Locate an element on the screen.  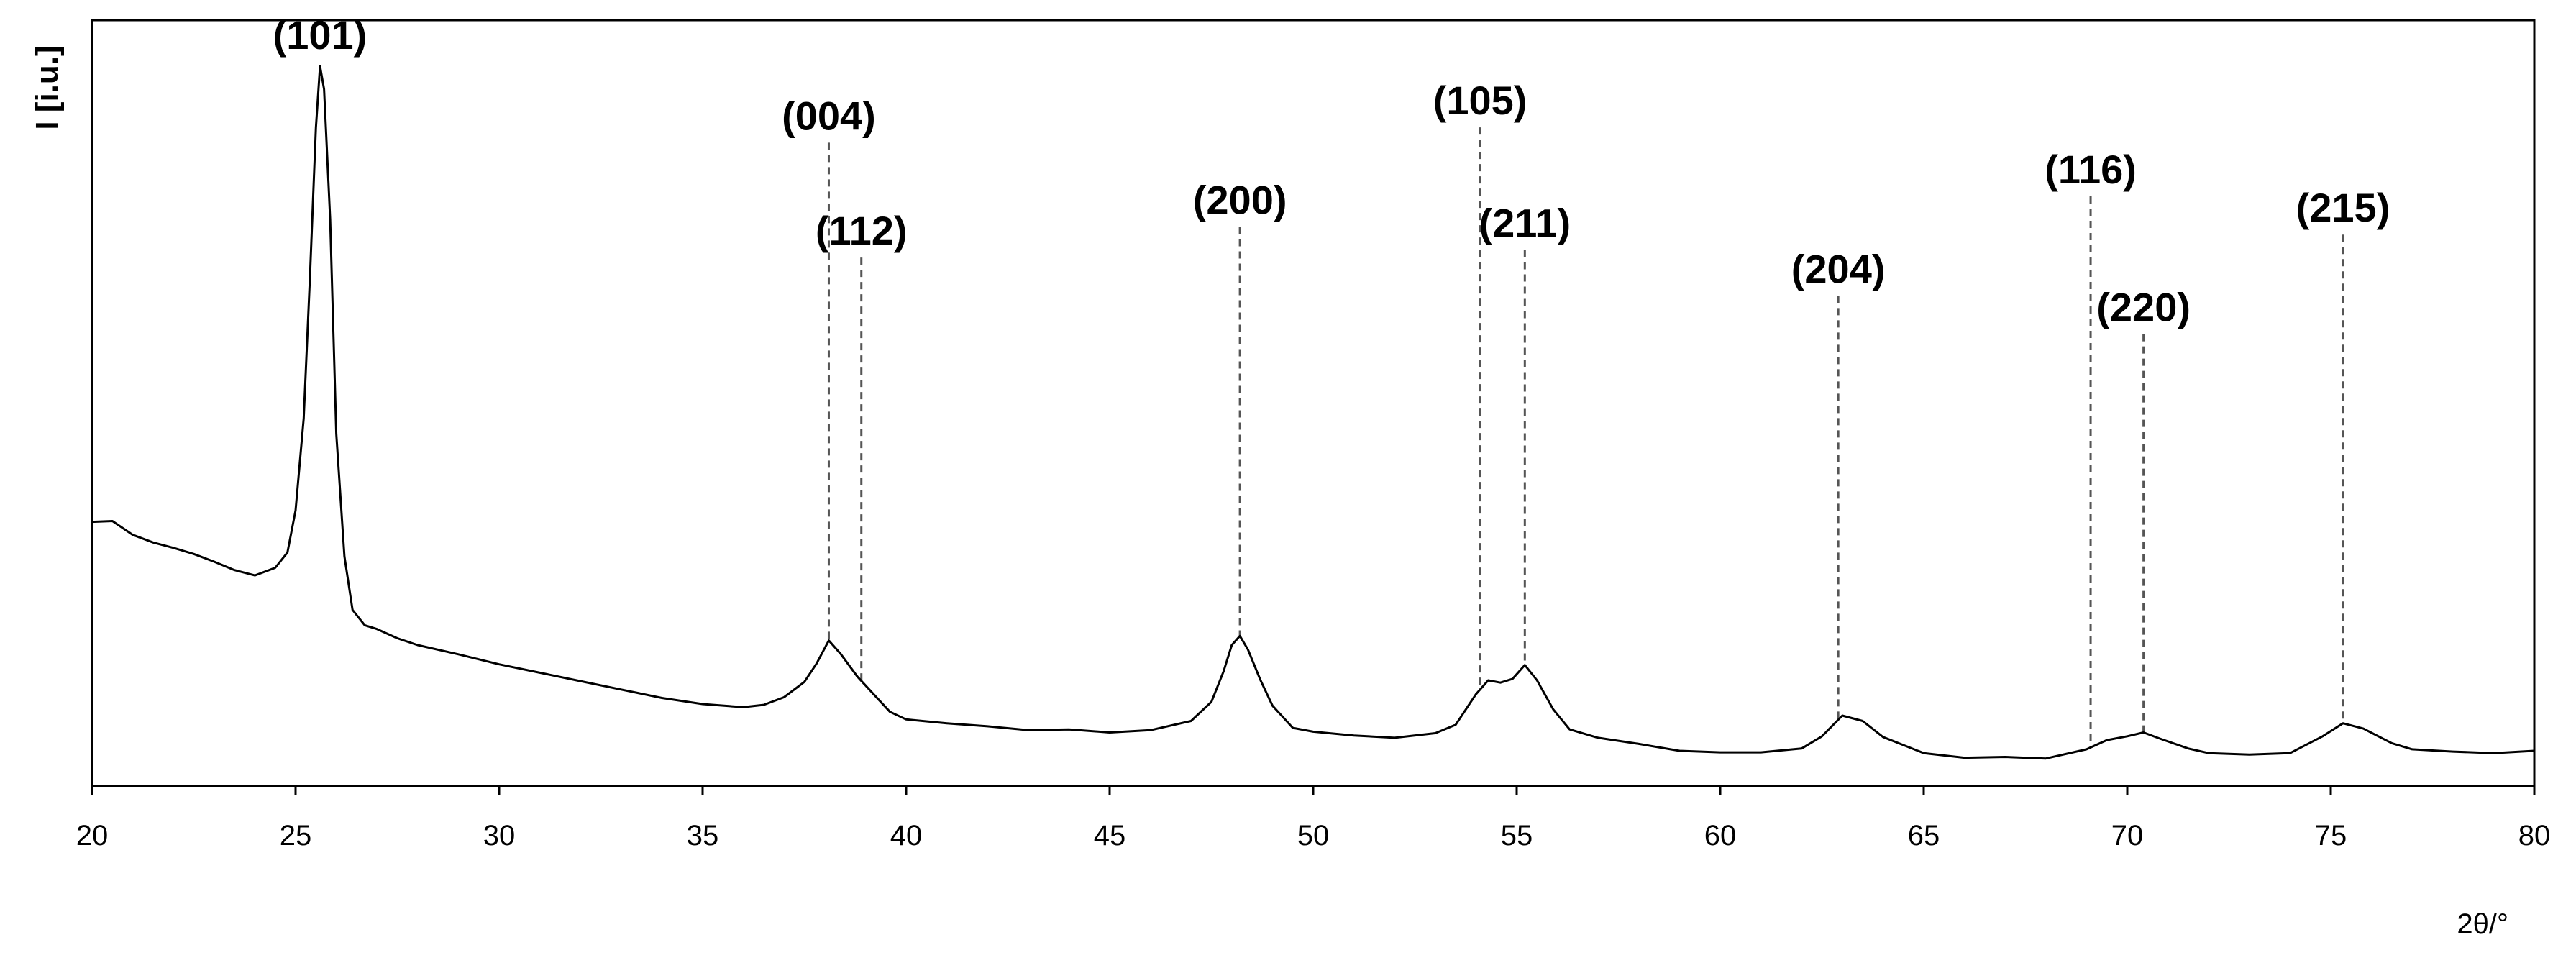
x-axis-ticks: 20 25 30 35 40 45 50 55 60 65 70 75 80 is located at coordinates (1313, 818).